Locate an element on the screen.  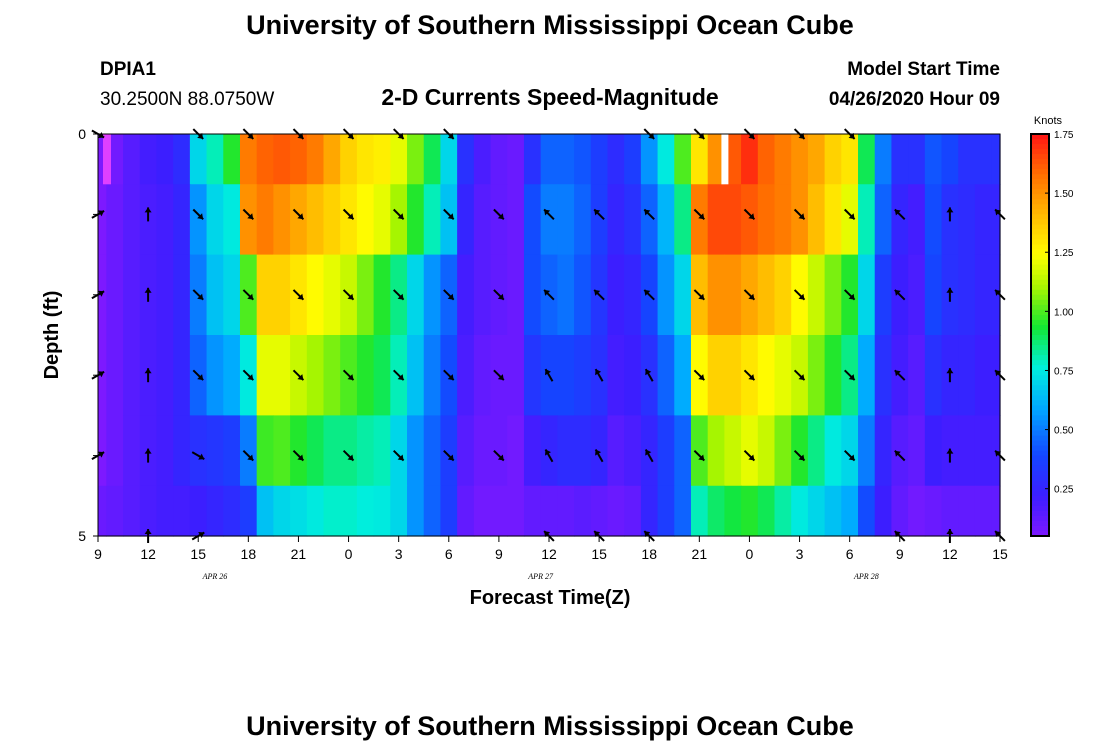
x-tick-label: 15 is located at coordinates (198, 554).